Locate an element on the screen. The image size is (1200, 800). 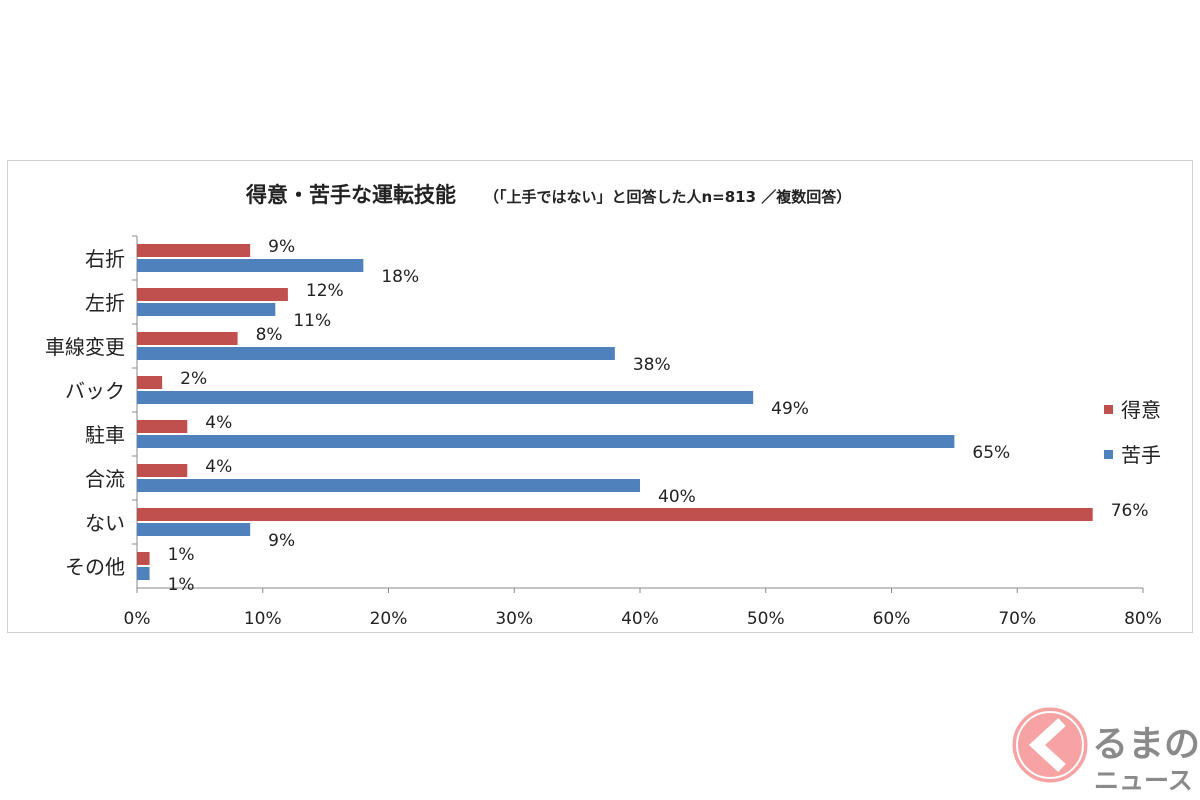
legend-label: 苦手 is located at coordinates (1141, 455).